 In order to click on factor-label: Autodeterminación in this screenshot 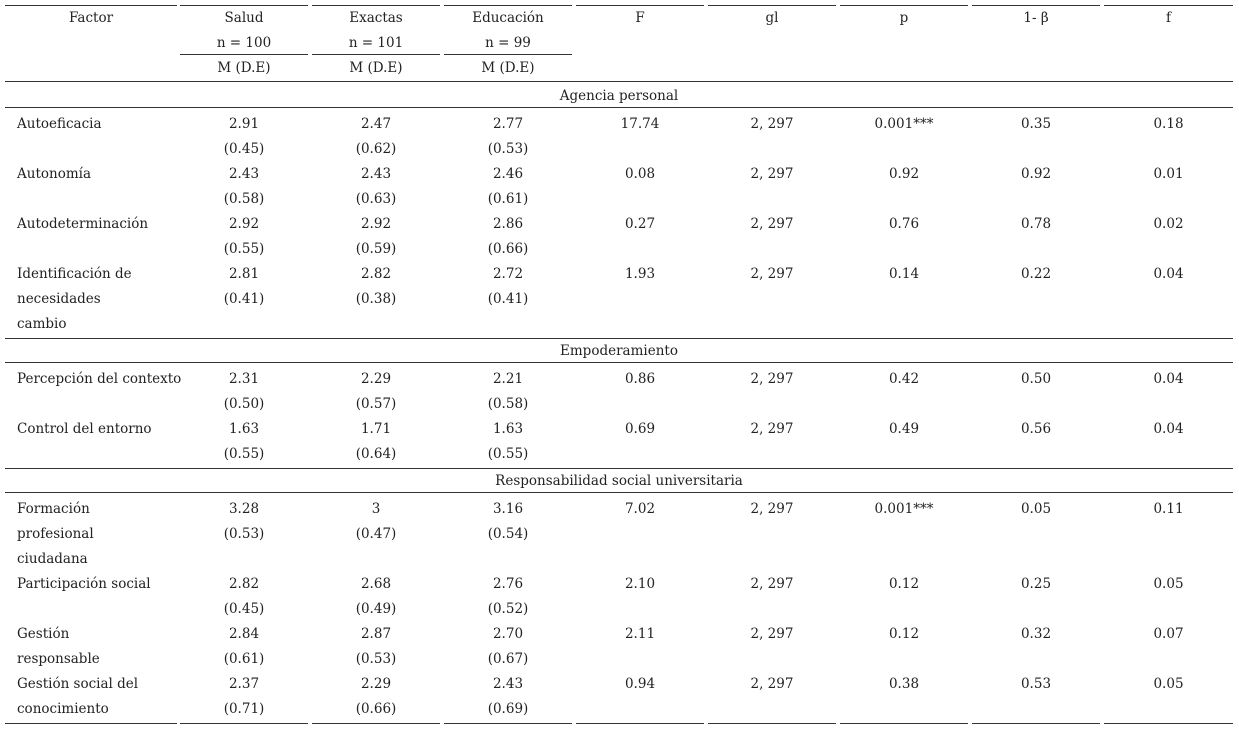, I will do `click(83, 224)`.